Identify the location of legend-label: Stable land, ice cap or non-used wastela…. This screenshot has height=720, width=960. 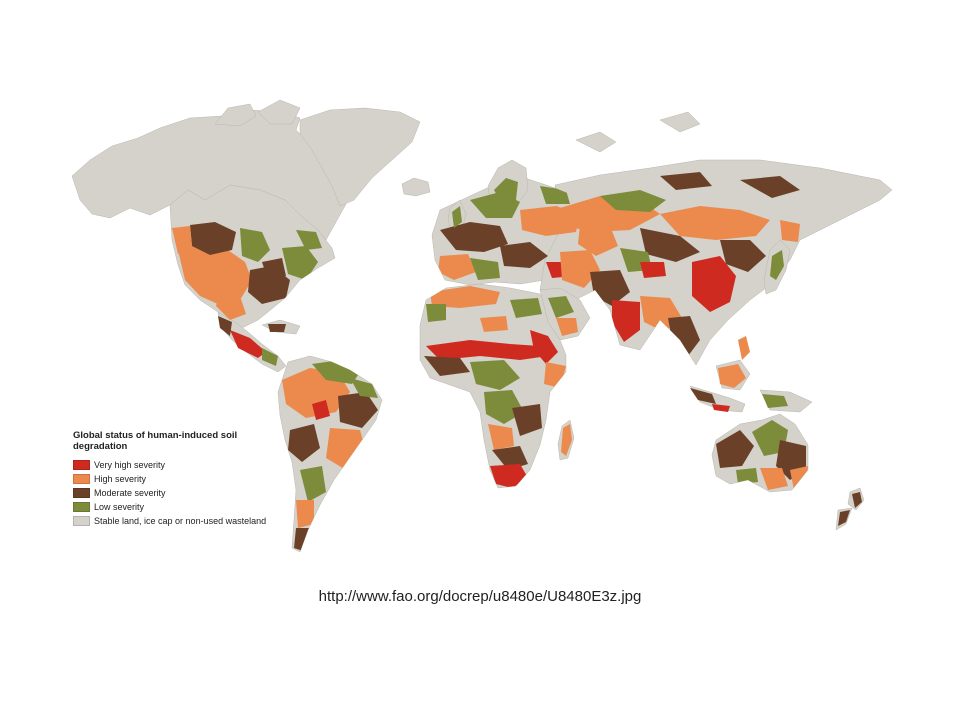
(180, 521).